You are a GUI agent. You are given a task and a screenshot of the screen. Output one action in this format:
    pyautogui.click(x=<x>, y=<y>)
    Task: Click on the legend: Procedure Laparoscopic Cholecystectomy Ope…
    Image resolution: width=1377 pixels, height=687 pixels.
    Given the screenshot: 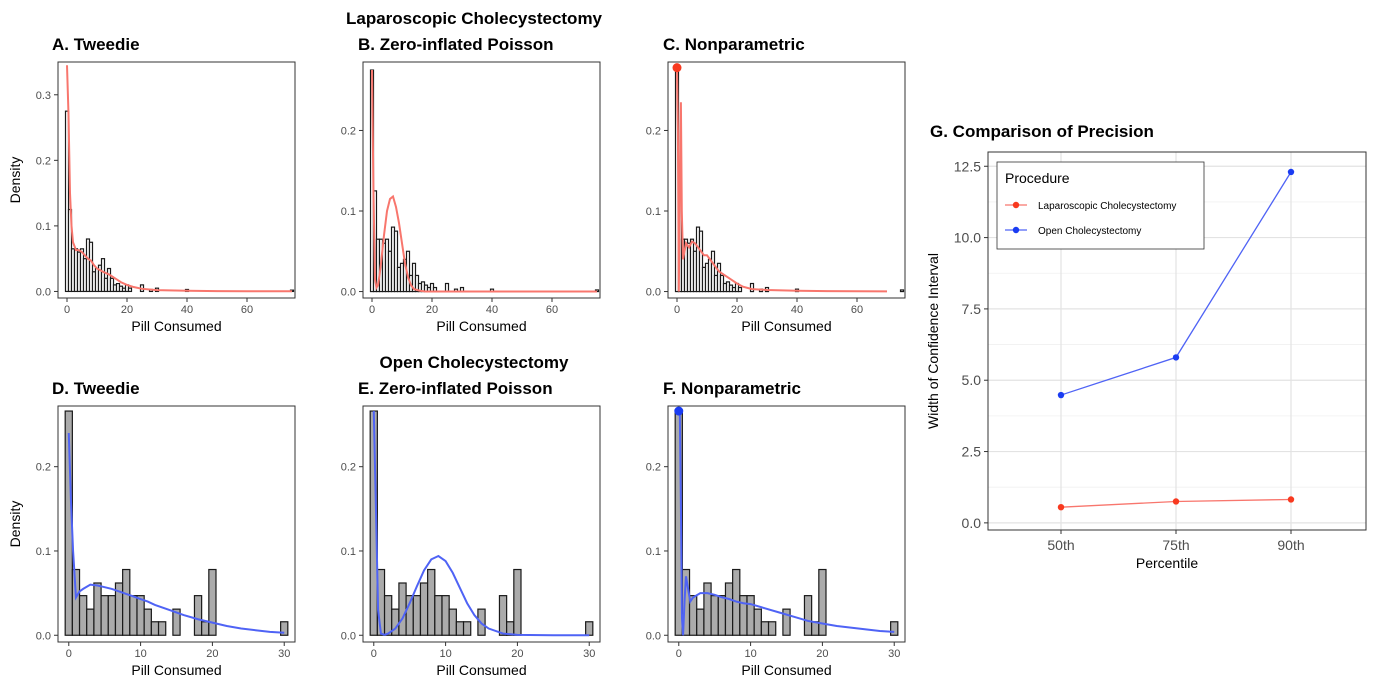 What is the action you would take?
    pyautogui.click(x=1100, y=205)
    